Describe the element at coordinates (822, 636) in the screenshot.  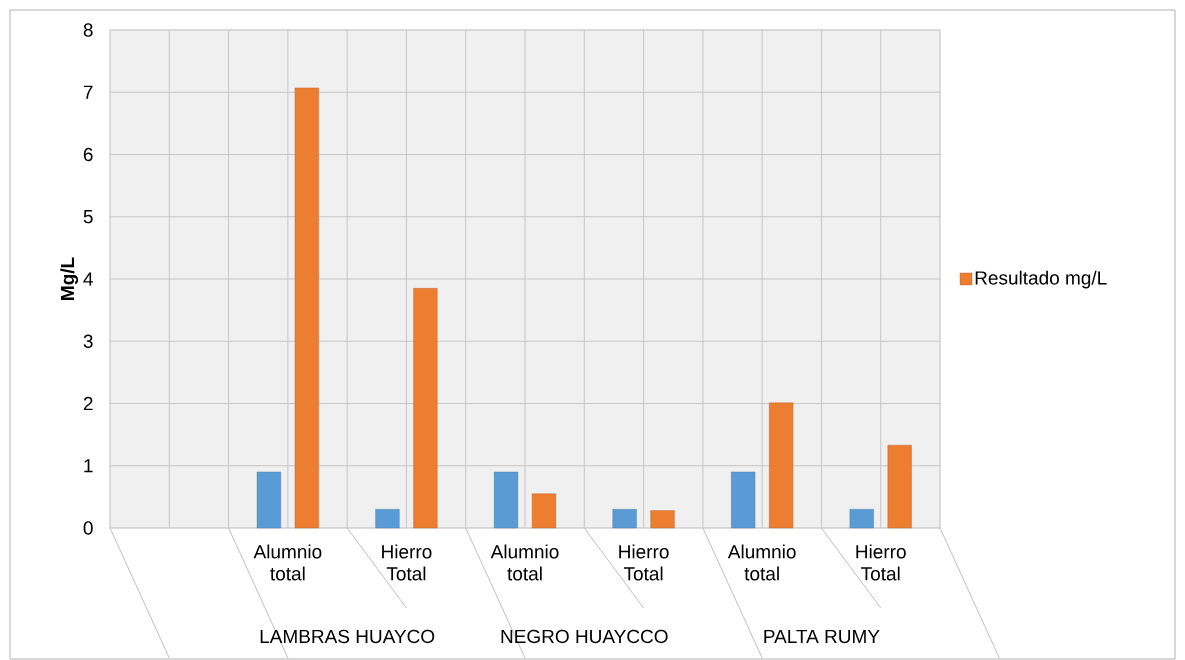
I see `text: PALTA RUMY` at that location.